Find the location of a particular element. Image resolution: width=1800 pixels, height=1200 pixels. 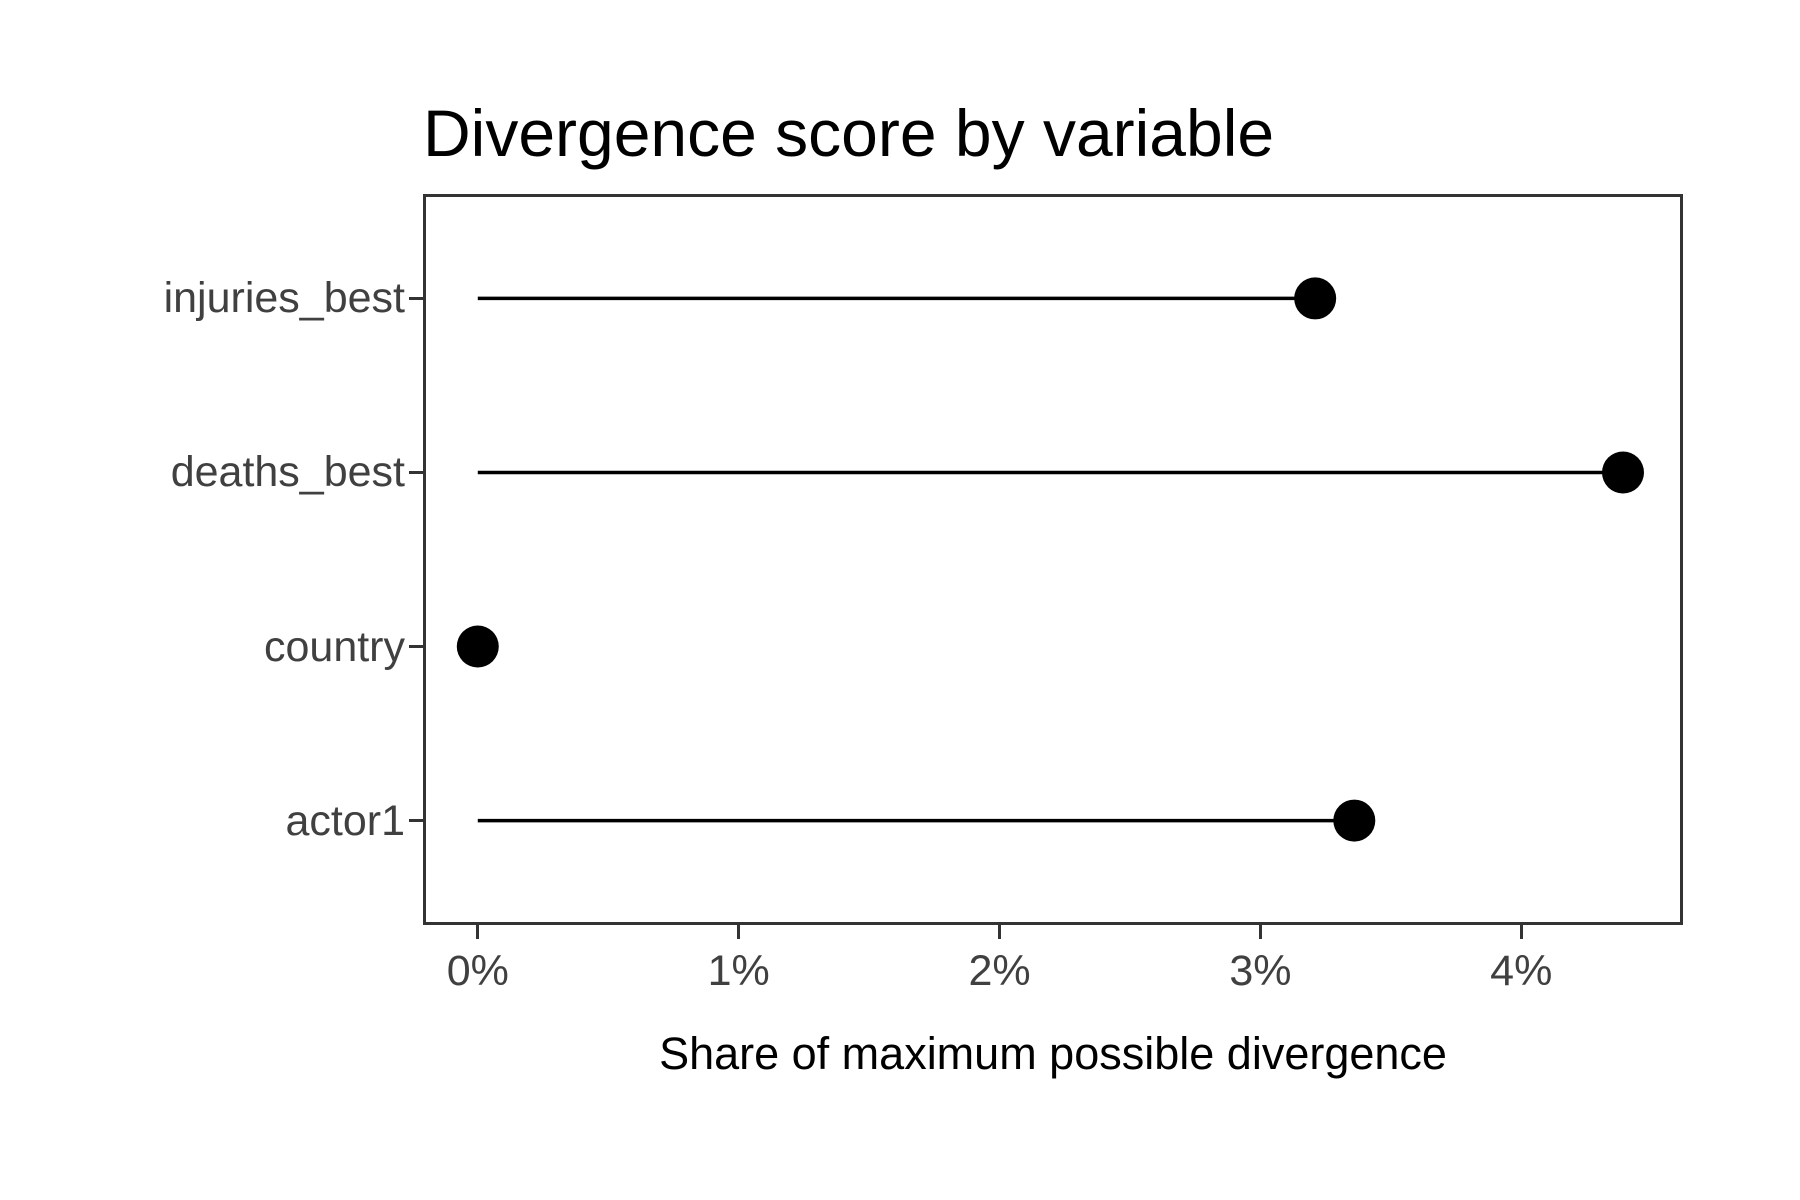

y-axis-label: country is located at coordinates (334, 646).